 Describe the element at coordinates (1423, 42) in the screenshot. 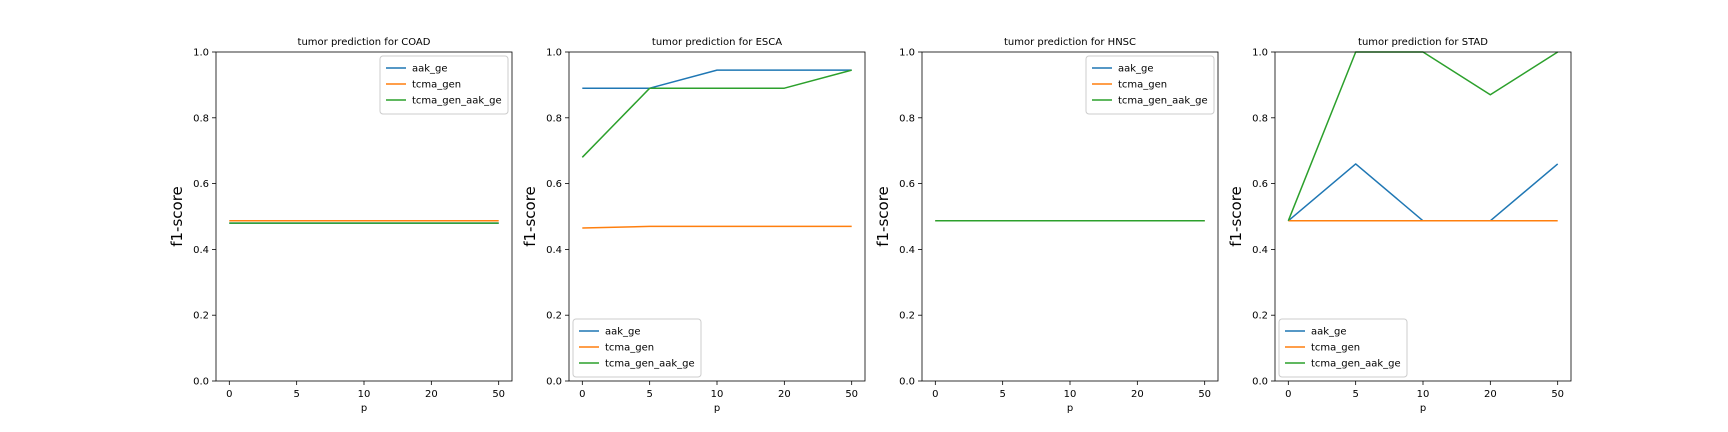

I see `chart-title: tumor prediction for STAD` at that location.